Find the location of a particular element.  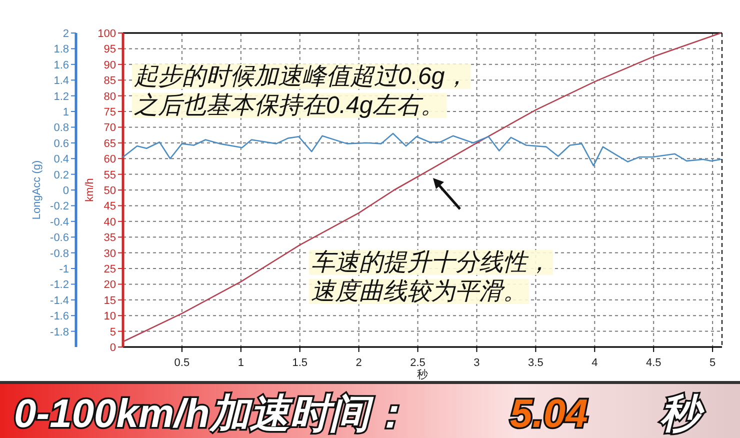

y-tick-label: 55 is located at coordinates (110, 175).